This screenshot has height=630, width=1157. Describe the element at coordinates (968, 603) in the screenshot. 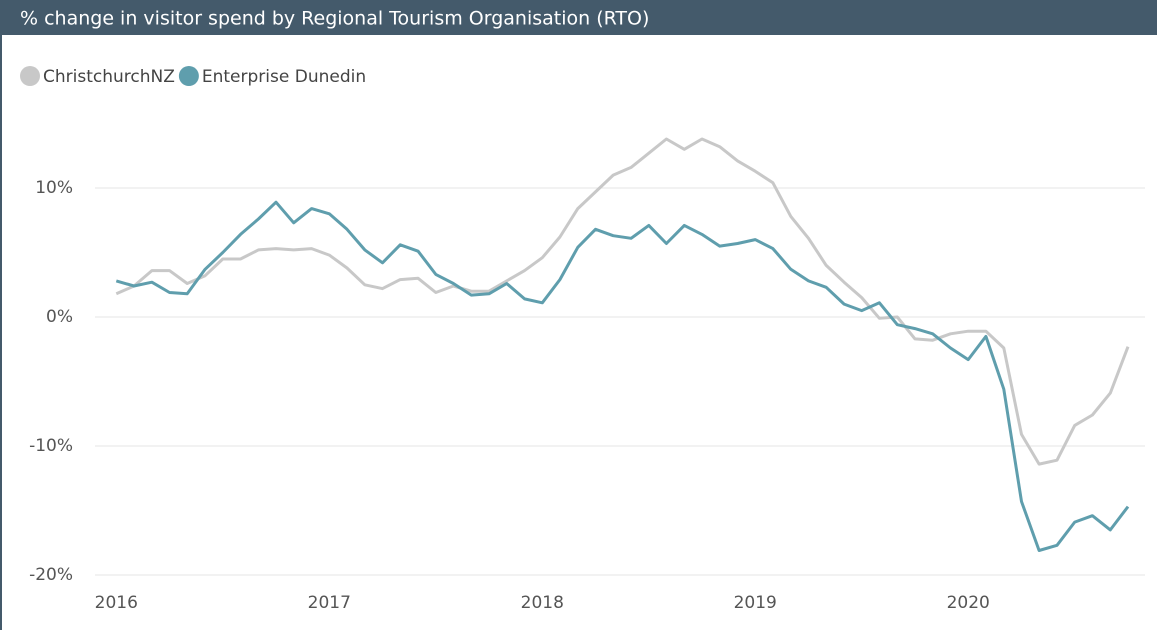

I see `x-tick-label: 2020` at that location.